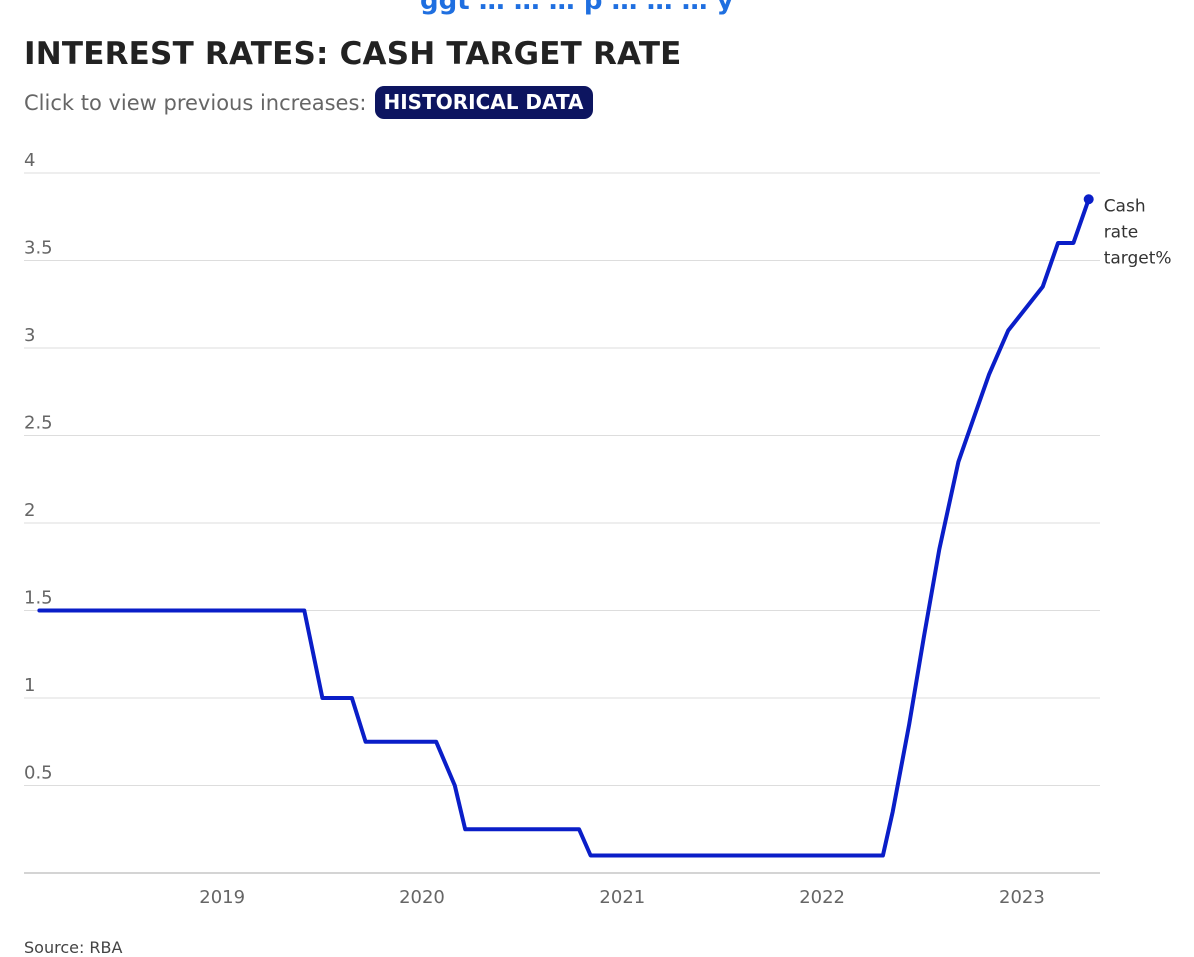 Image resolution: width=1194 pixels, height=957 pixels. What do you see at coordinates (353, 54) in the screenshot?
I see `chart-title: INTEREST RATES: CASH TARGET RATE` at bounding box center [353, 54].